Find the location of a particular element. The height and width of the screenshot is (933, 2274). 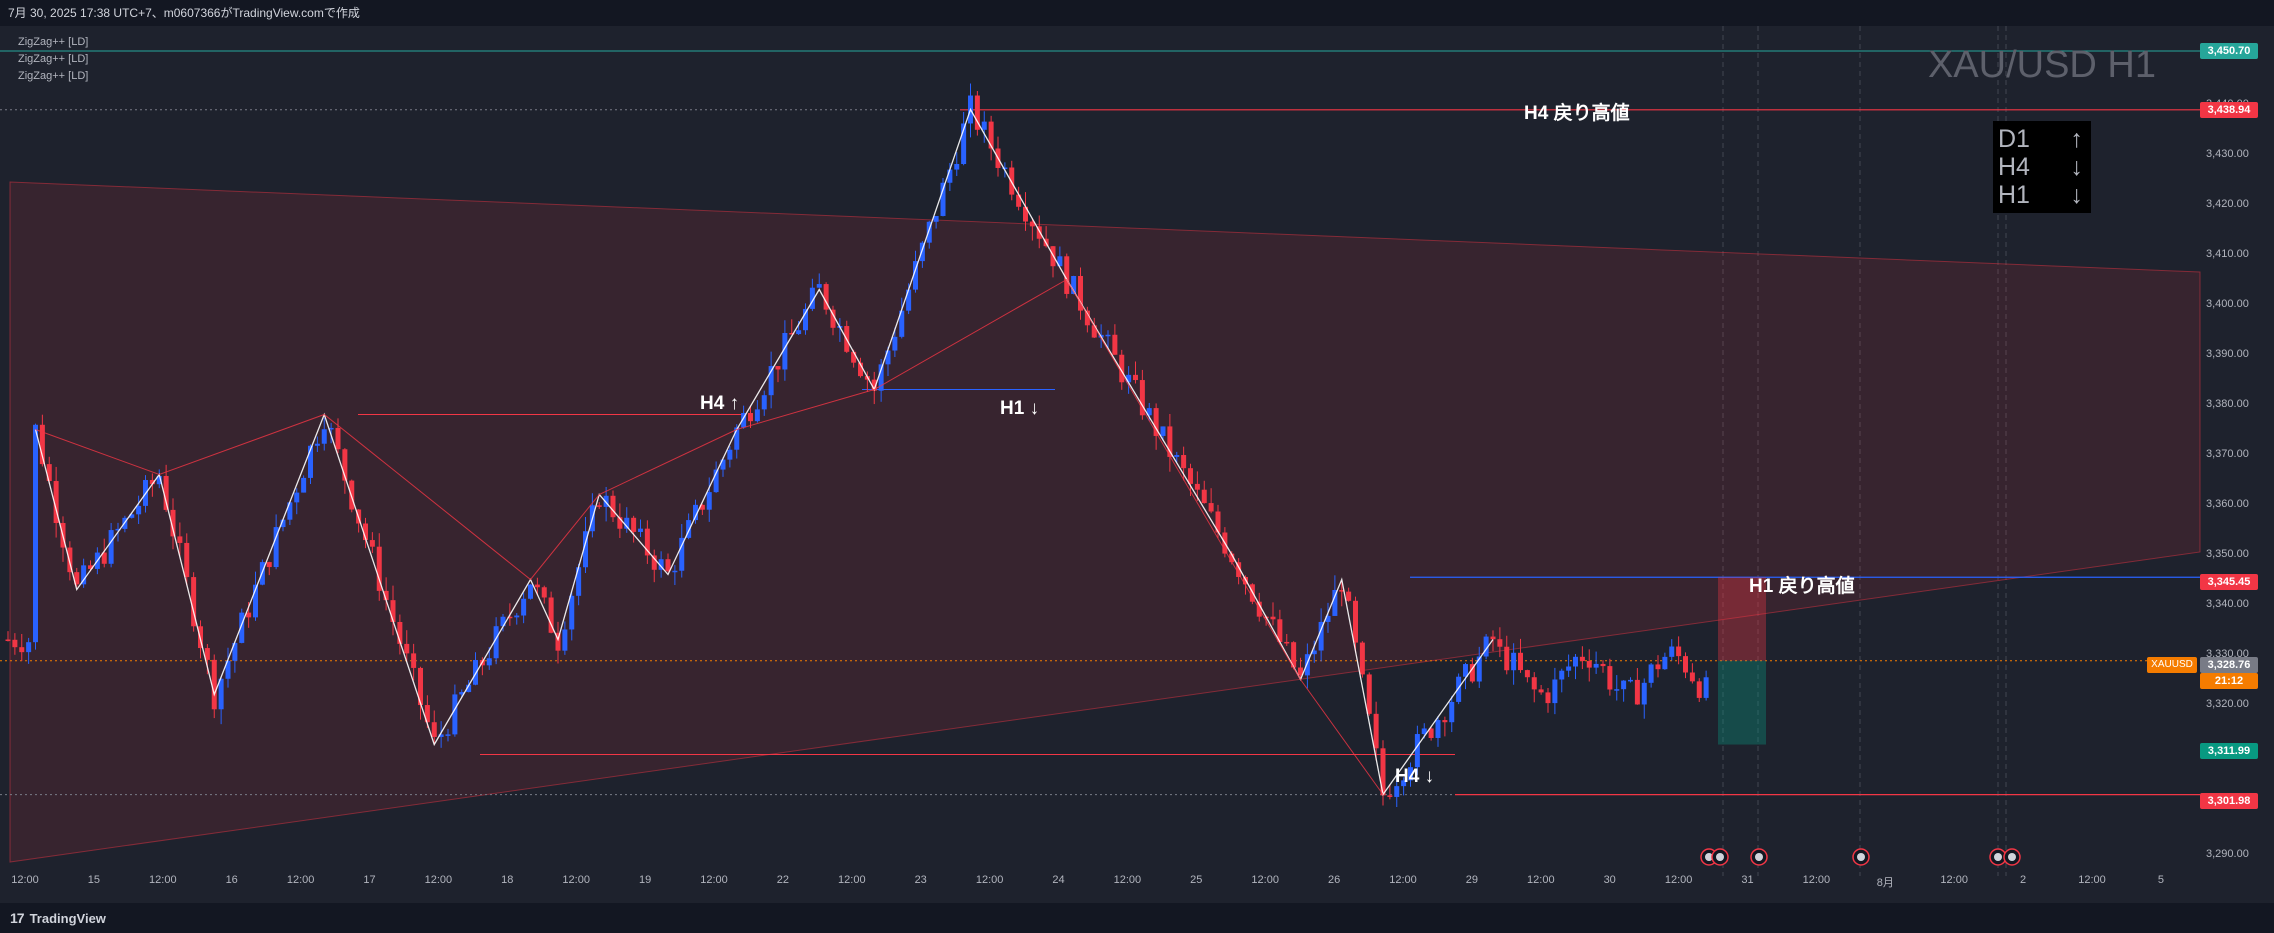

price-tick-label: 3,340.00 is located at coordinates (2227, 603).